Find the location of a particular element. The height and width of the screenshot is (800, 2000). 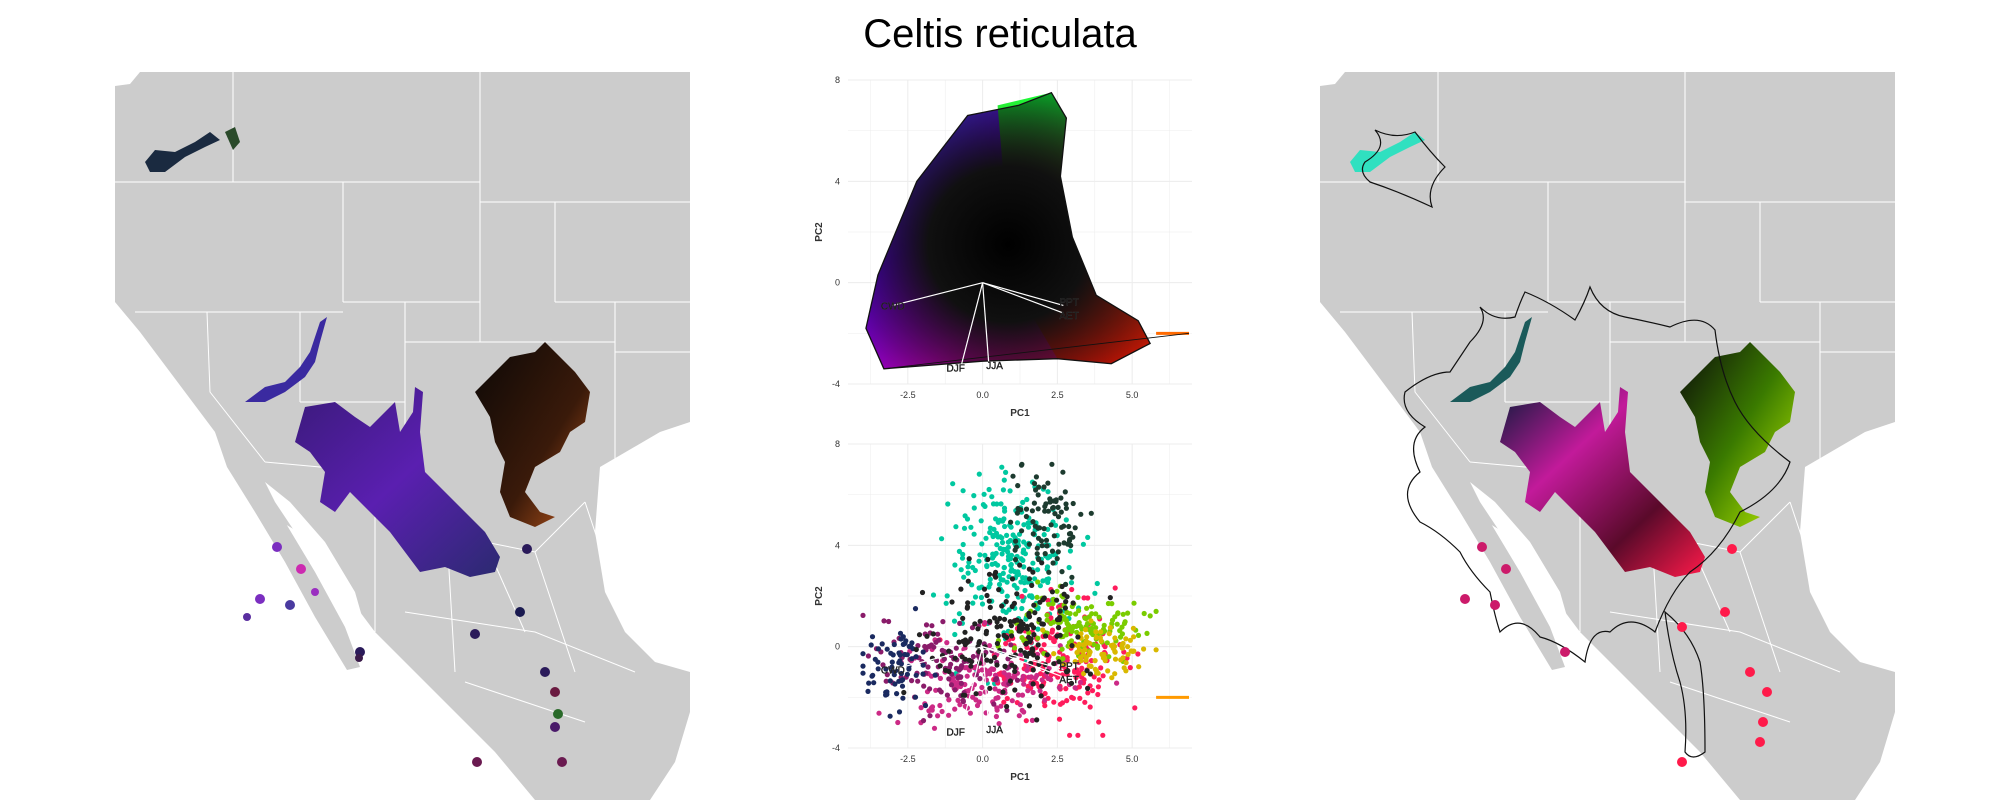

pca-vectors: CWD PPT AET DJF JJA is located at coordinates (980, 692).